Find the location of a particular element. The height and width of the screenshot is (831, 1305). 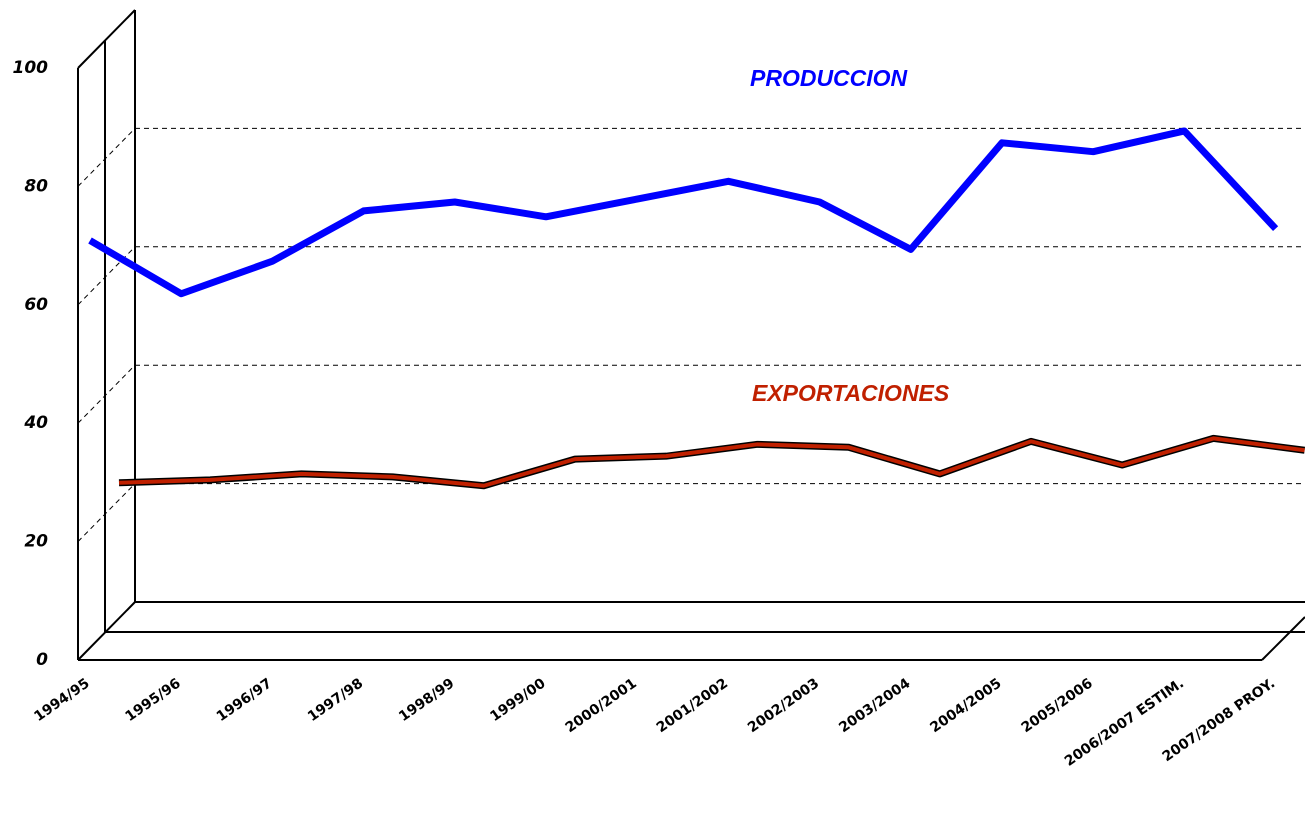

x-tick-label: 1998/99 is located at coordinates (426, 700).